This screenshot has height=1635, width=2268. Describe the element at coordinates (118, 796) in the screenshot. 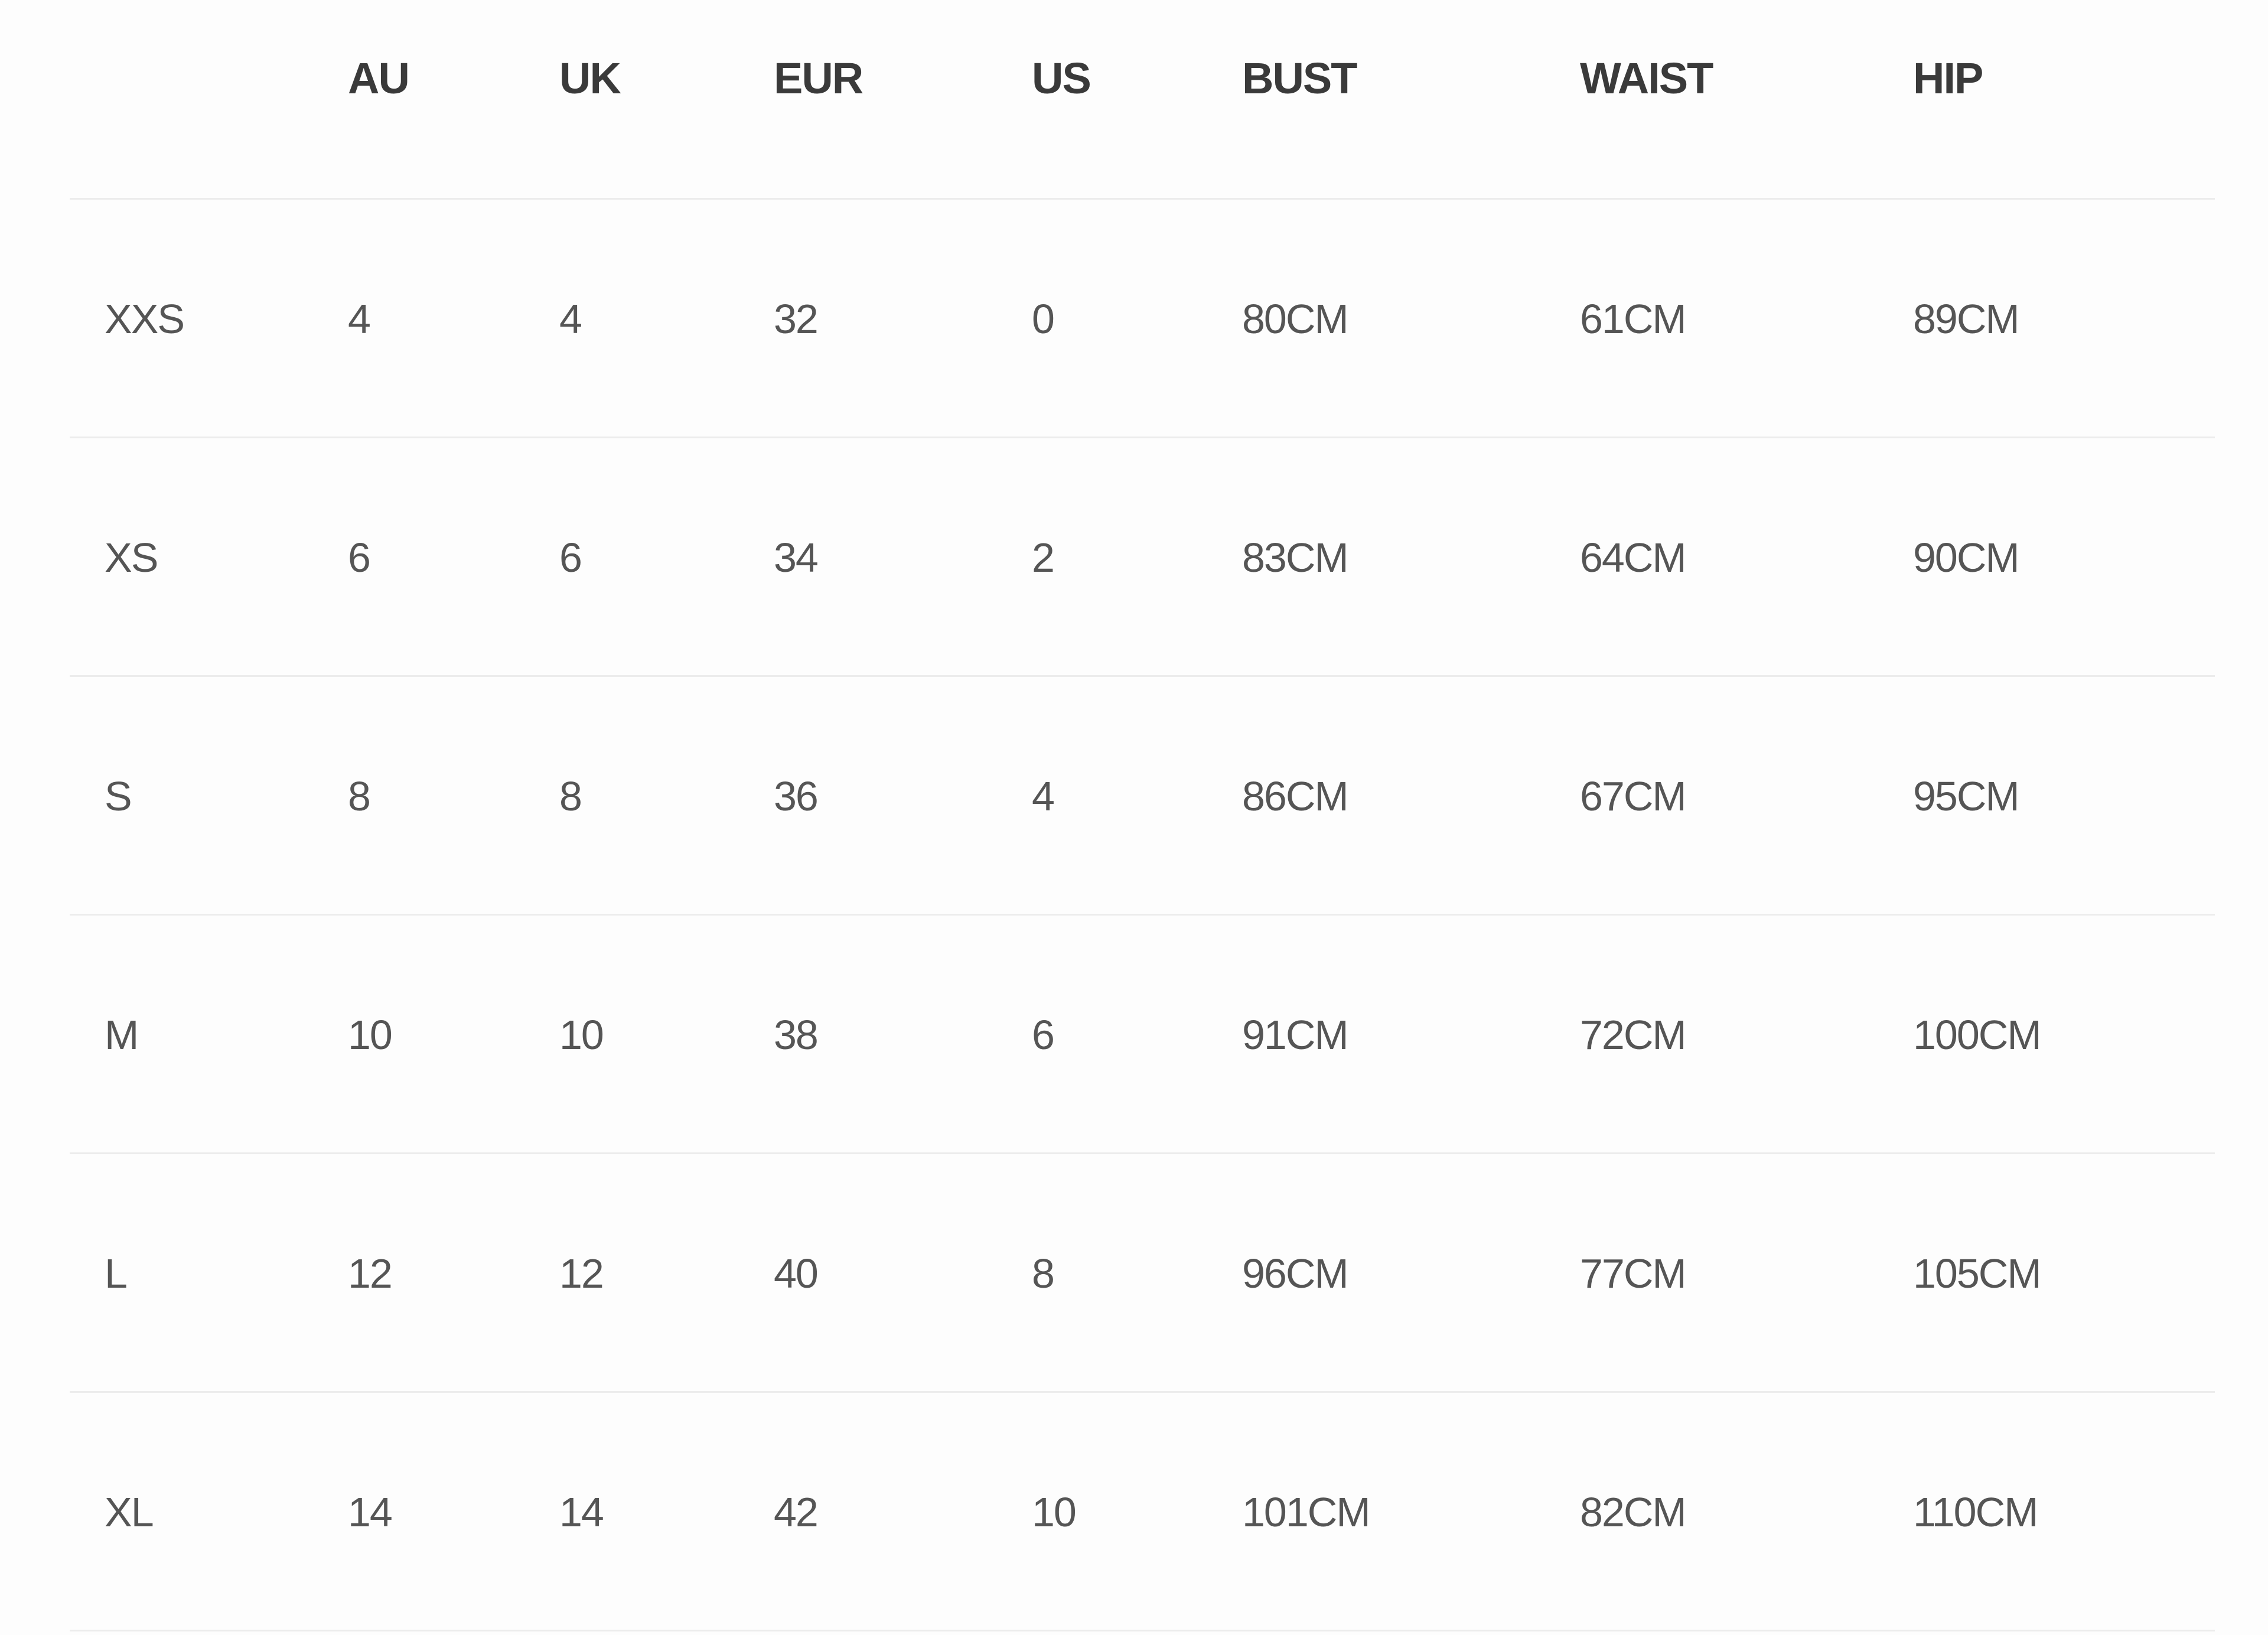

I see `cell-size: S` at that location.